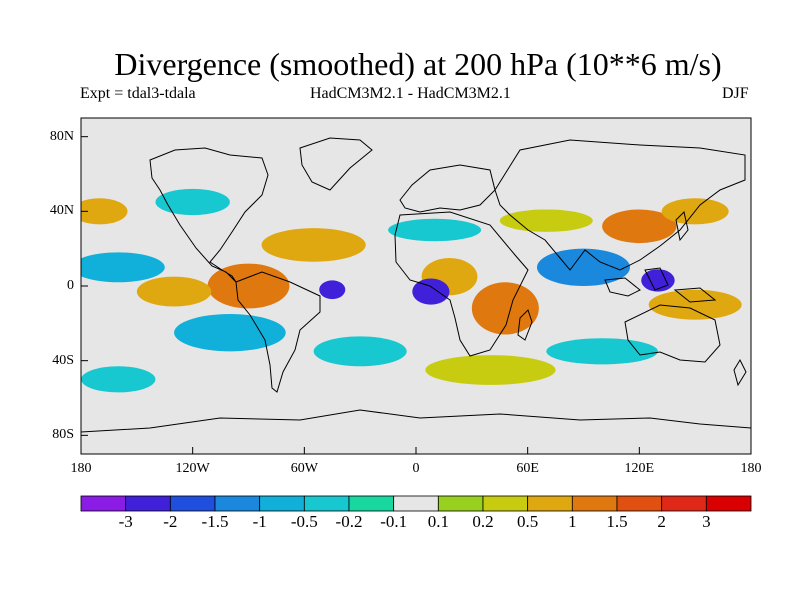 The height and width of the screenshot is (600, 800). Describe the element at coordinates (63, 435) in the screenshot. I see `lat-tick-label: 80S` at that location.